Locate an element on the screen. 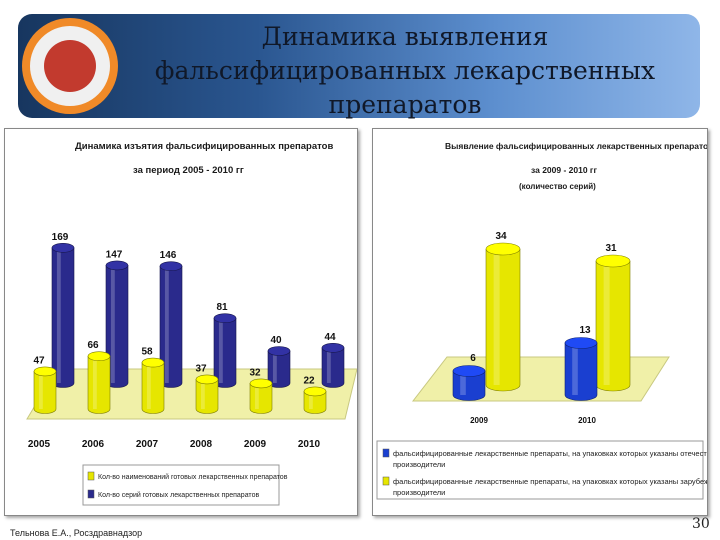  x-tick-2006: 2006 is located at coordinates (93, 444).